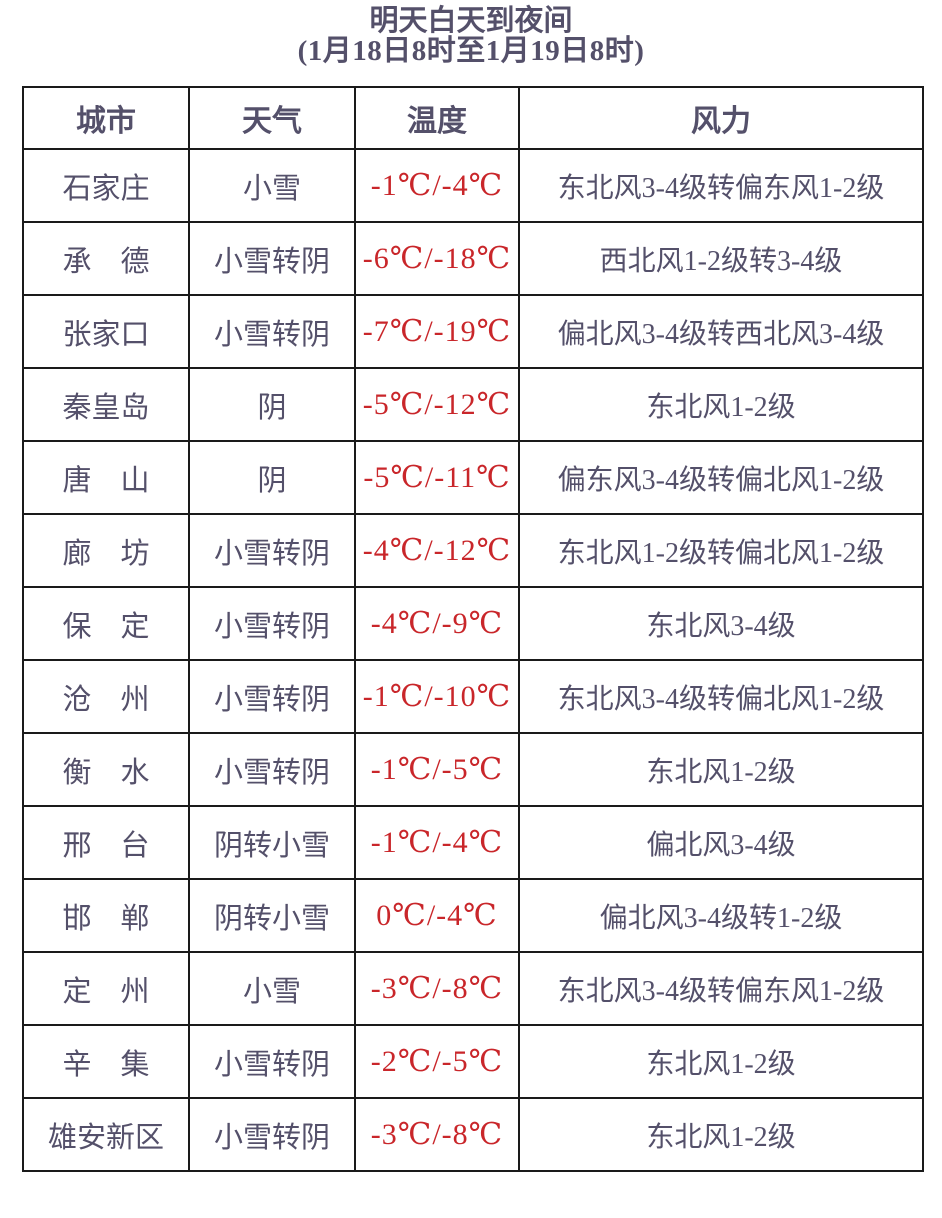 This screenshot has width=942, height=1218. What do you see at coordinates (106, 696) in the screenshot?
I see `city-cell: 沧 州` at bounding box center [106, 696].